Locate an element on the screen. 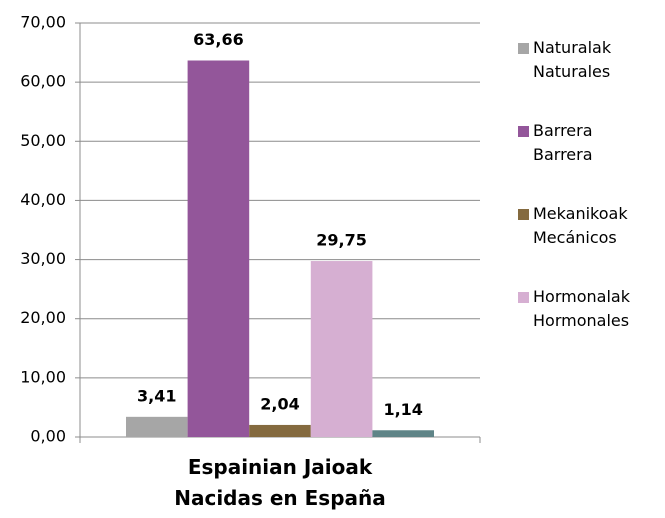 This screenshot has height=518, width=665. legend-entry: Mekanikoak Mecánicos is located at coordinates (573, 226).